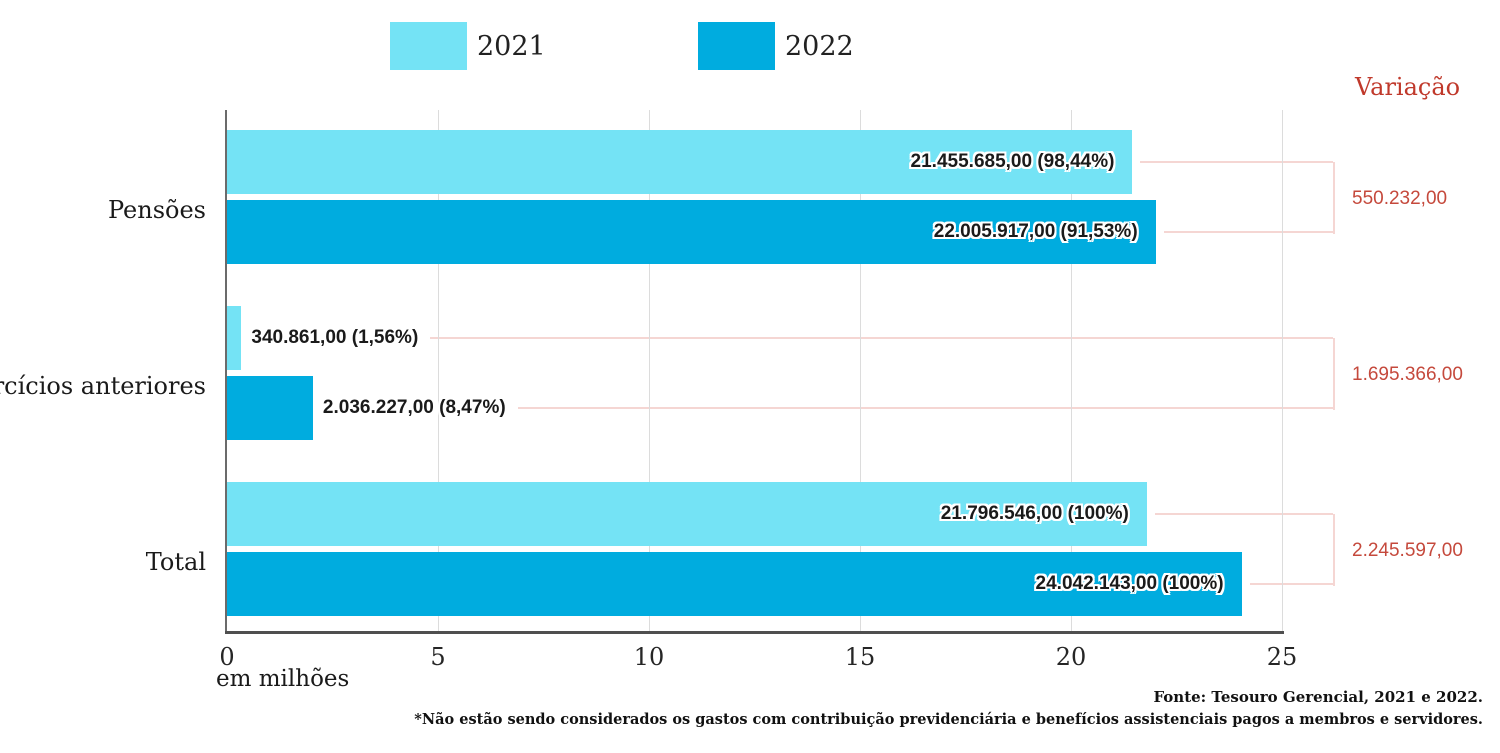 The height and width of the screenshot is (753, 1500). Describe the element at coordinates (1407, 550) in the screenshot. I see `variation-value-total: 2.245.597,00` at that location.